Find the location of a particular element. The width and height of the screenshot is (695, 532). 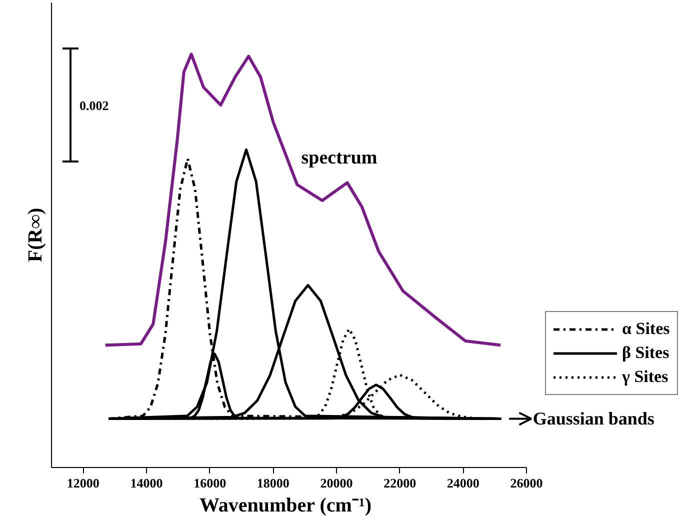

x-tick-label: 16000 is located at coordinates (210, 483).